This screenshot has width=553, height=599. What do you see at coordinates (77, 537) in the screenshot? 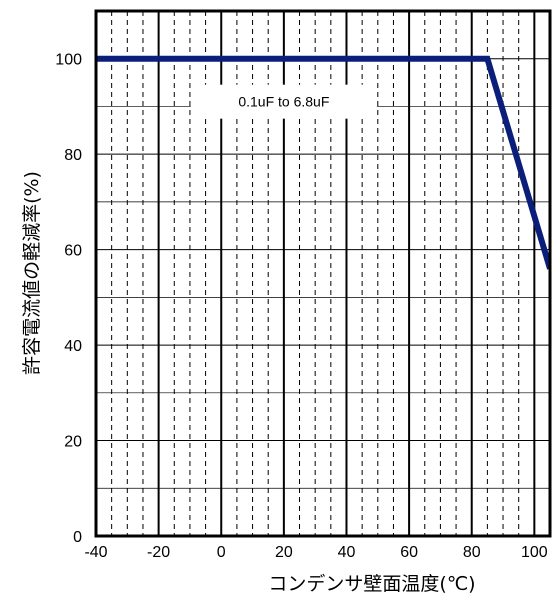
I see `y-tick-label: 0` at bounding box center [77, 537].